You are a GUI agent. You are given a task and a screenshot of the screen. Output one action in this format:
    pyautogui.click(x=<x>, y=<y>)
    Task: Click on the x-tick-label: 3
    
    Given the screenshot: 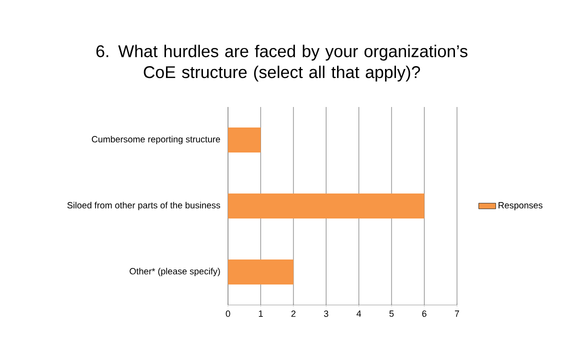 What is the action you would take?
    pyautogui.click(x=326, y=313)
    